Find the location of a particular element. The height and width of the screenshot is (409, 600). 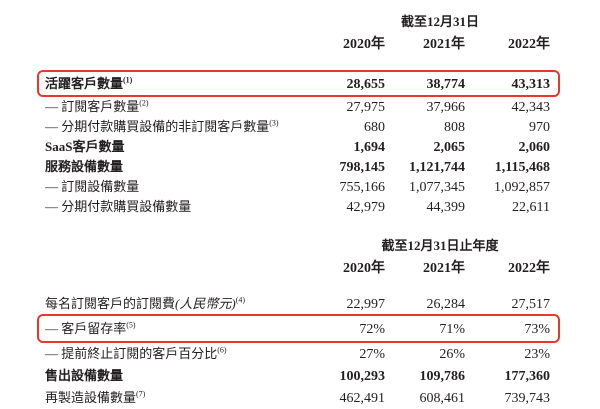

value-cell: 1,115,468 is located at coordinates (522, 167).